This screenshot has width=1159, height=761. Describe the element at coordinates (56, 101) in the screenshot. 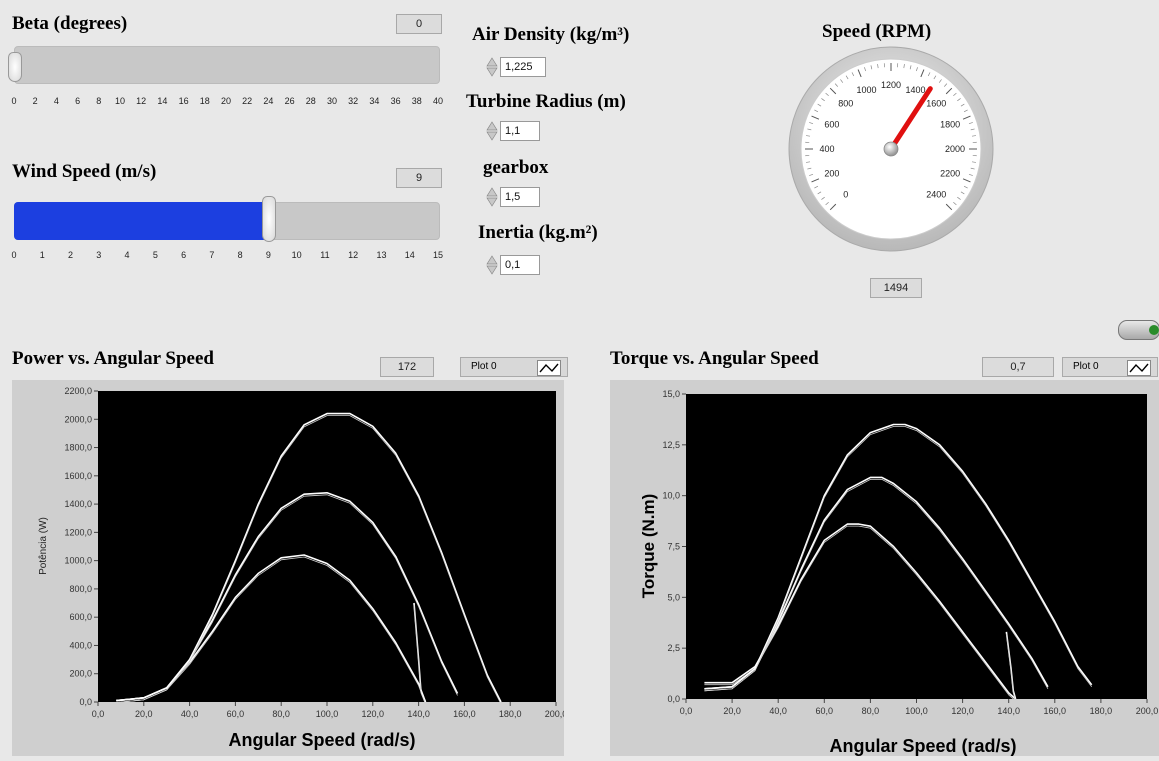

I see `slider-tick-label: 4` at that location.